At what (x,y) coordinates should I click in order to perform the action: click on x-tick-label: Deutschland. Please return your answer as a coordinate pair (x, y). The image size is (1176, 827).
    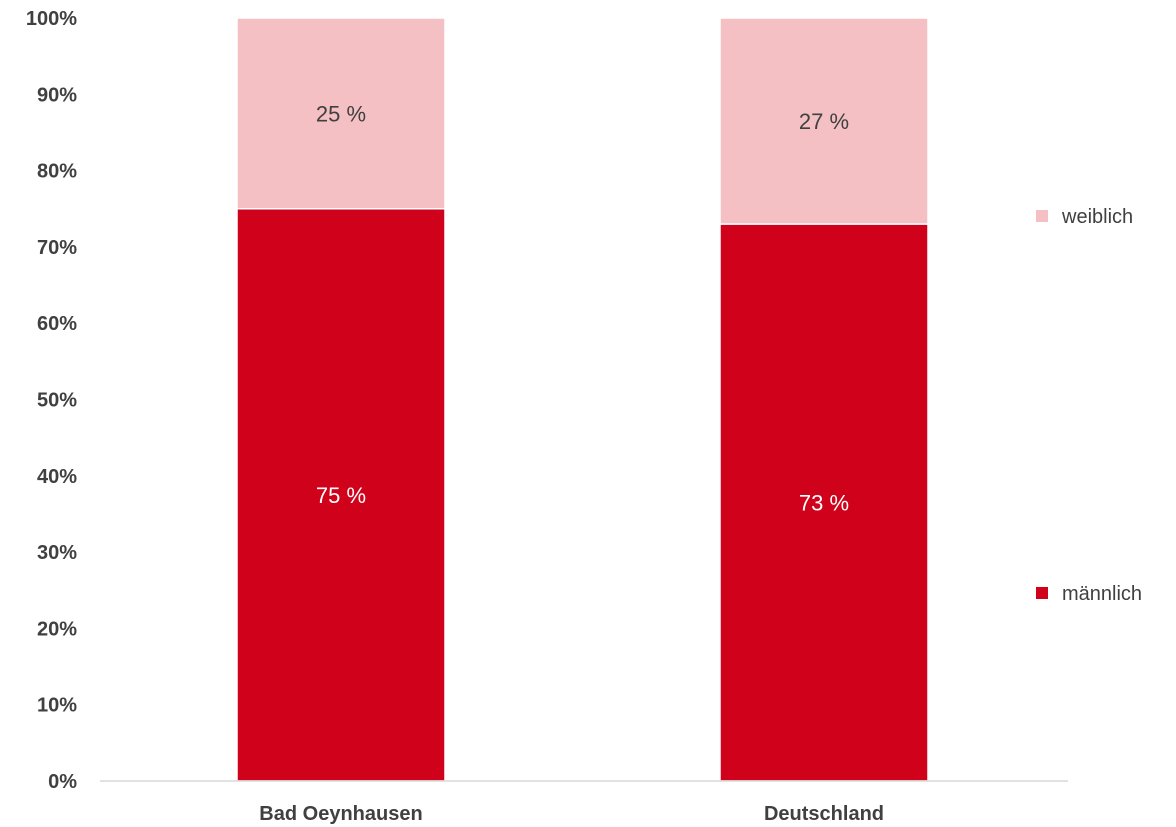
    Looking at the image, I should click on (824, 814).